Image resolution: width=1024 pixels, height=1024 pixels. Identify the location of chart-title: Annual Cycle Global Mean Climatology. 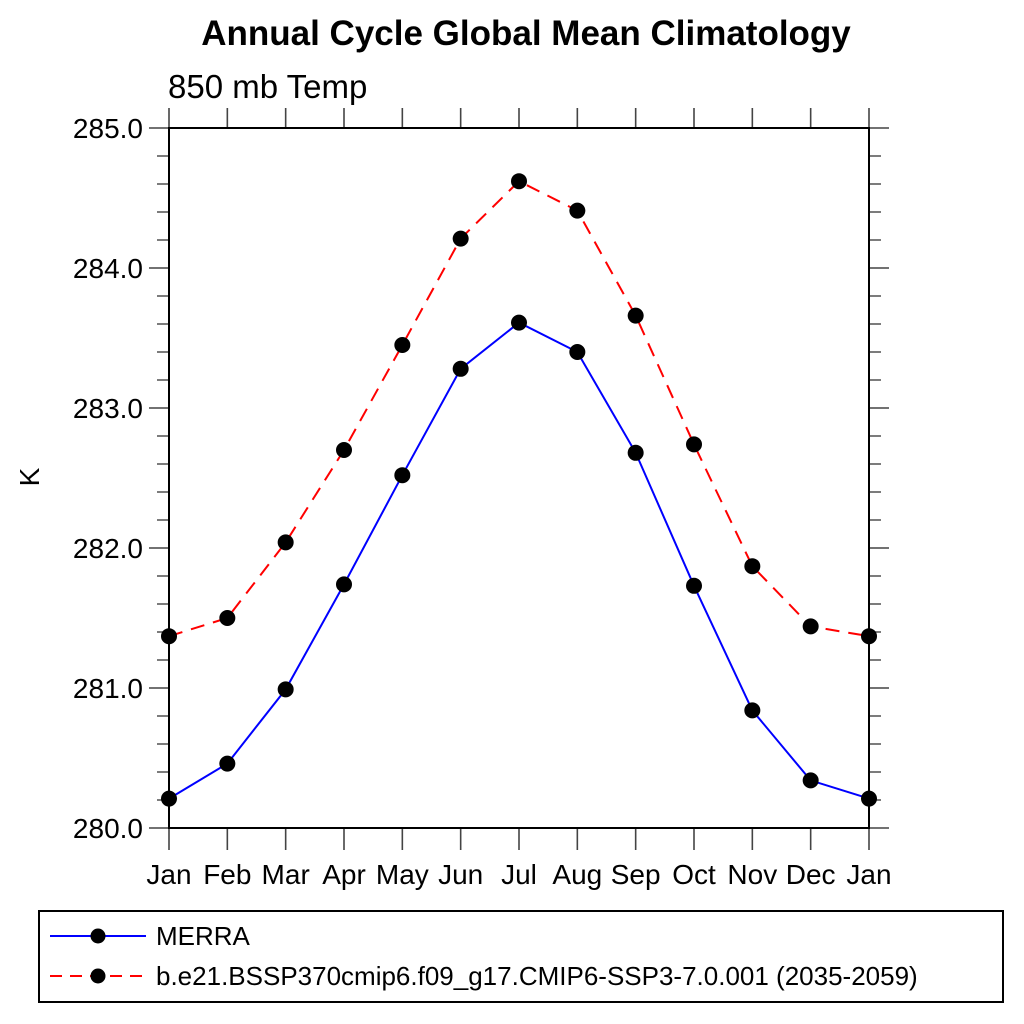
(526, 33).